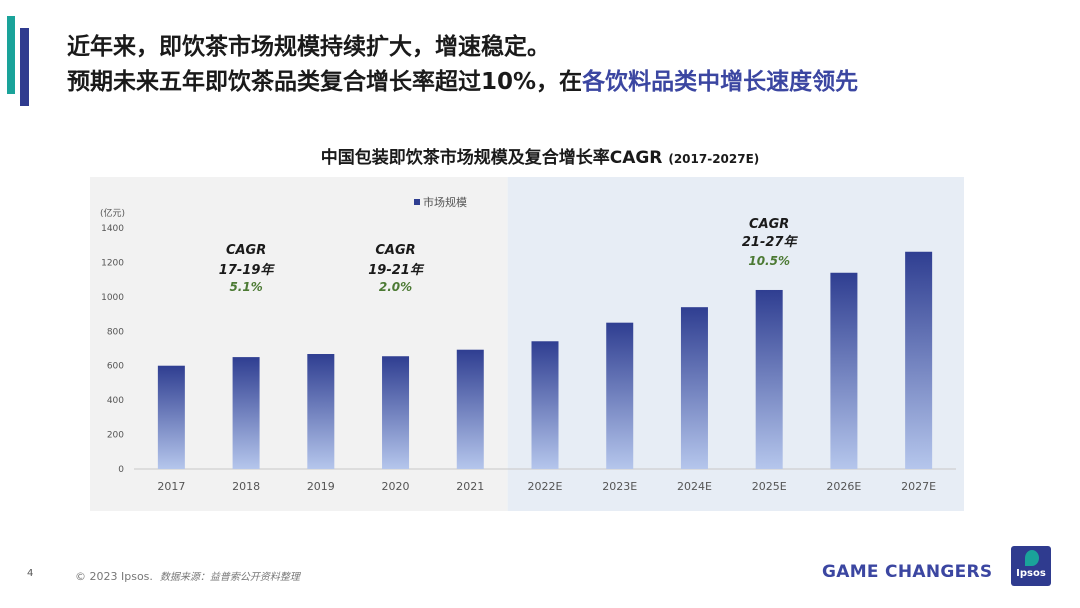 The height and width of the screenshot is (608, 1080). Describe the element at coordinates (714, 159) in the screenshot. I see `chart-title-period: (2017-2027E)` at that location.